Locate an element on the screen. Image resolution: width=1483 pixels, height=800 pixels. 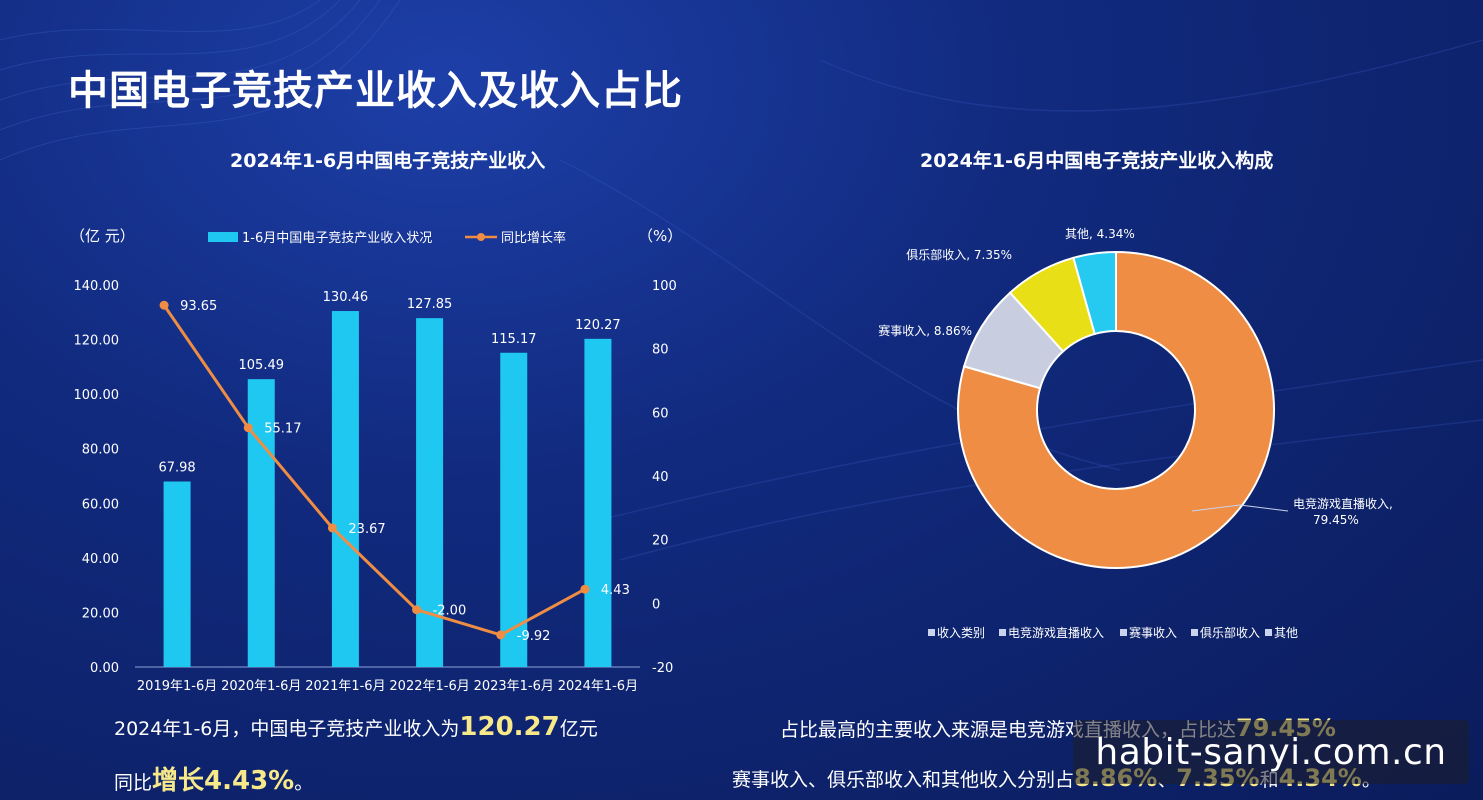
bar-chart-title: 2024年1-6月中国电子竞技产业收入 is located at coordinates (388, 161).